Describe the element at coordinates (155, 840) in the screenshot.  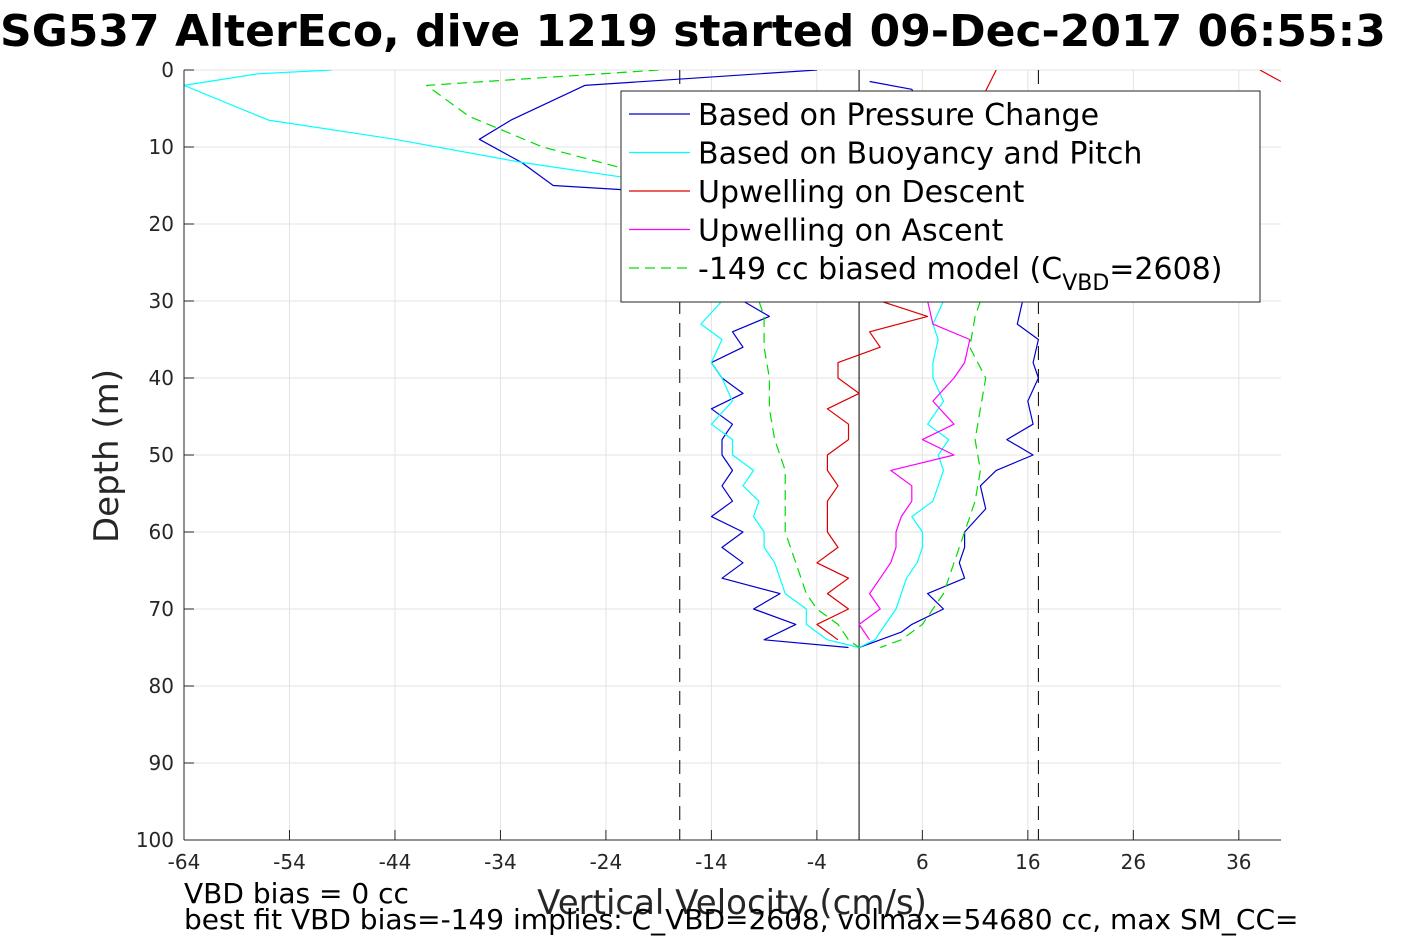
I see `y-tick-label: 100` at that location.